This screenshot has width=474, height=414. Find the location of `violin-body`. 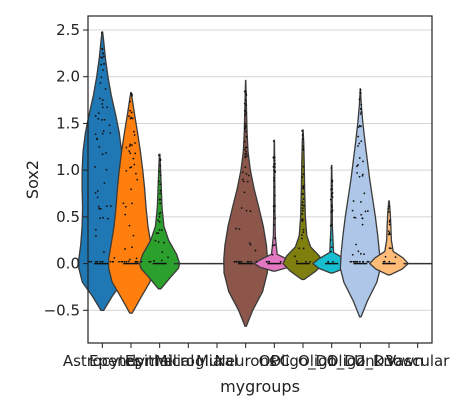

violin-body is located at coordinates (246, 203).